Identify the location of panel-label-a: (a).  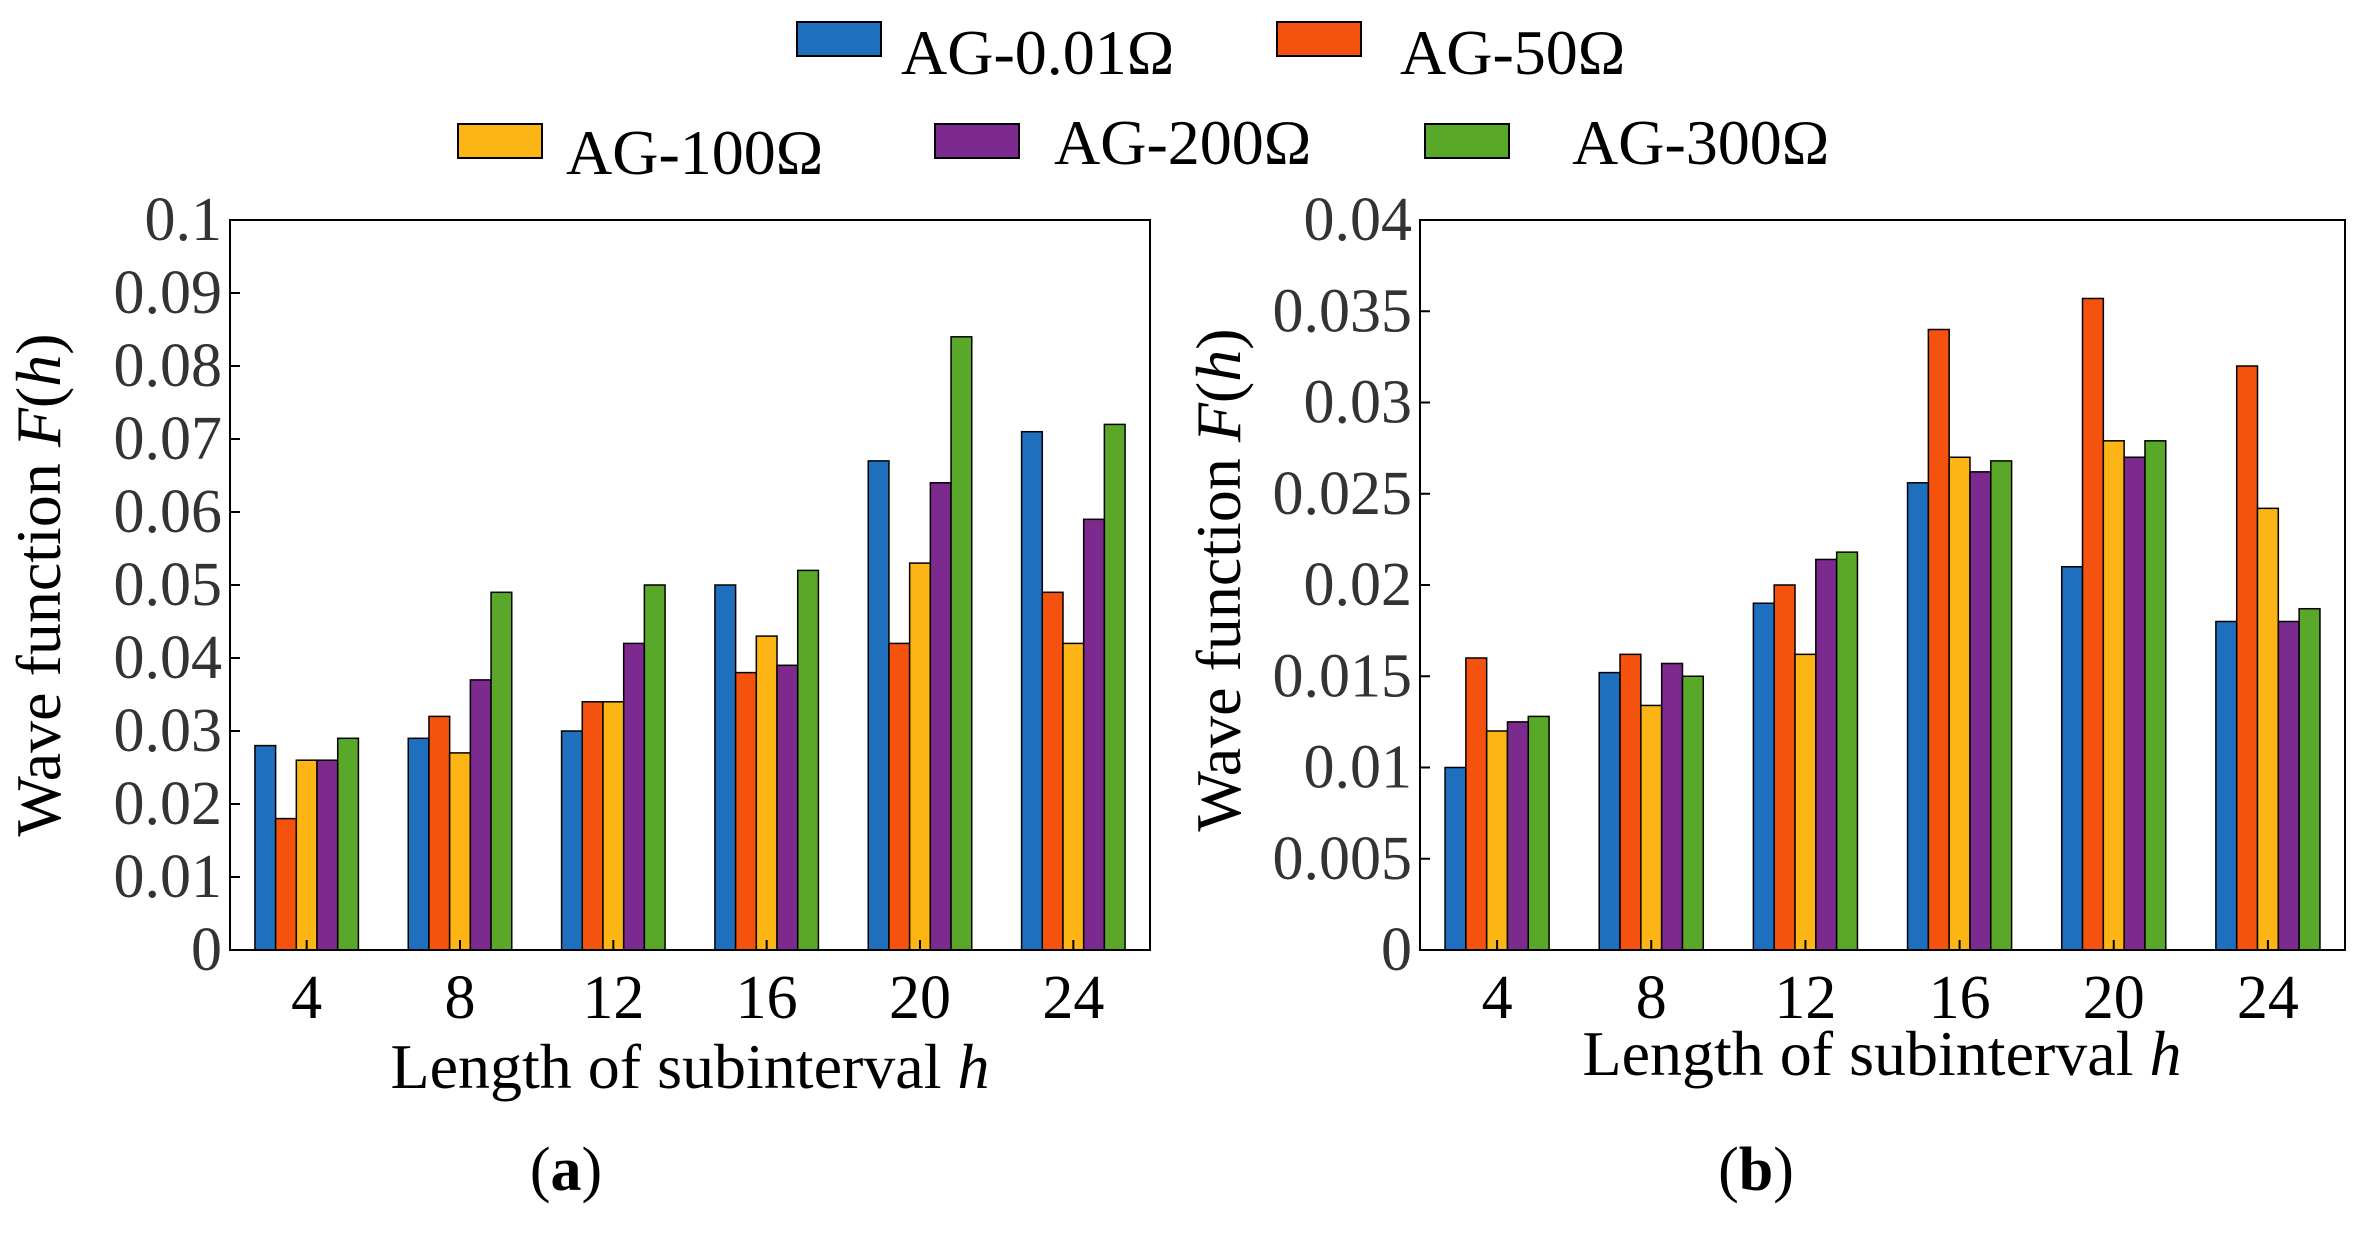
(566, 1170).